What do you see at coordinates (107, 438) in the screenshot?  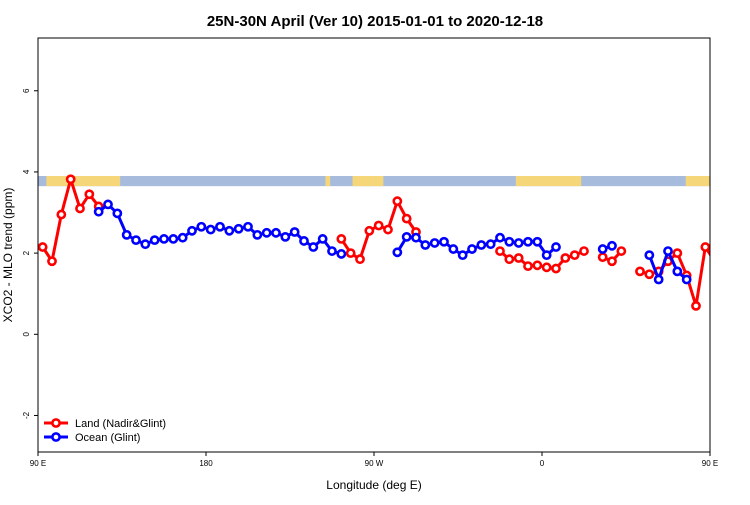 I see `legend-label: Ocean (Glint)` at bounding box center [107, 438].